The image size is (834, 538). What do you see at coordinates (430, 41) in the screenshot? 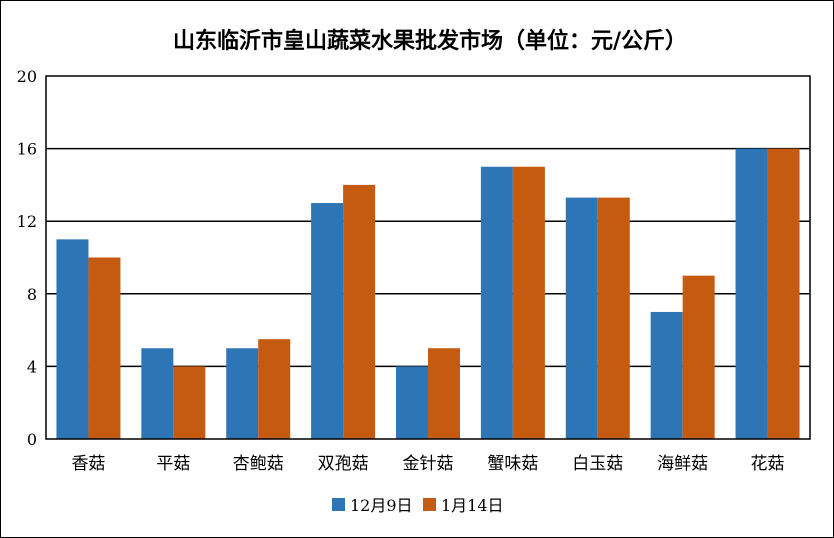
I see `chart-title: 山东临沂市皇山蔬菜水果批发市场（单位：元/公斤）` at bounding box center [430, 41].